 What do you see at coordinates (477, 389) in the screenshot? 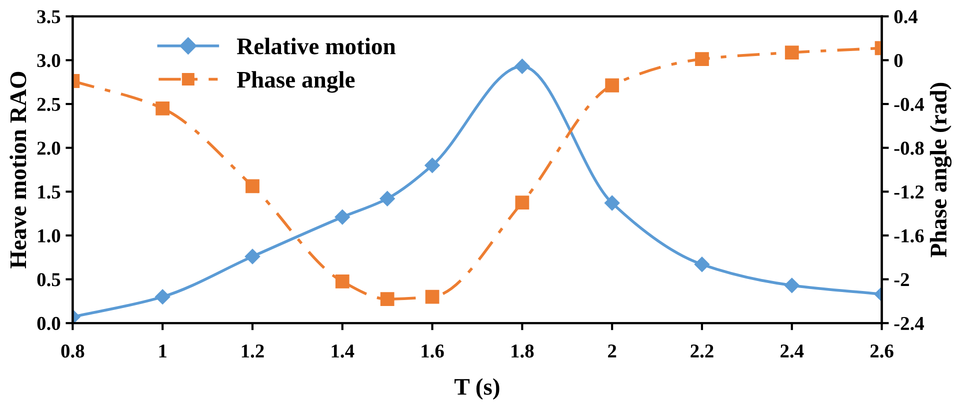
I see `x-axis-title: T (s)` at bounding box center [477, 389].